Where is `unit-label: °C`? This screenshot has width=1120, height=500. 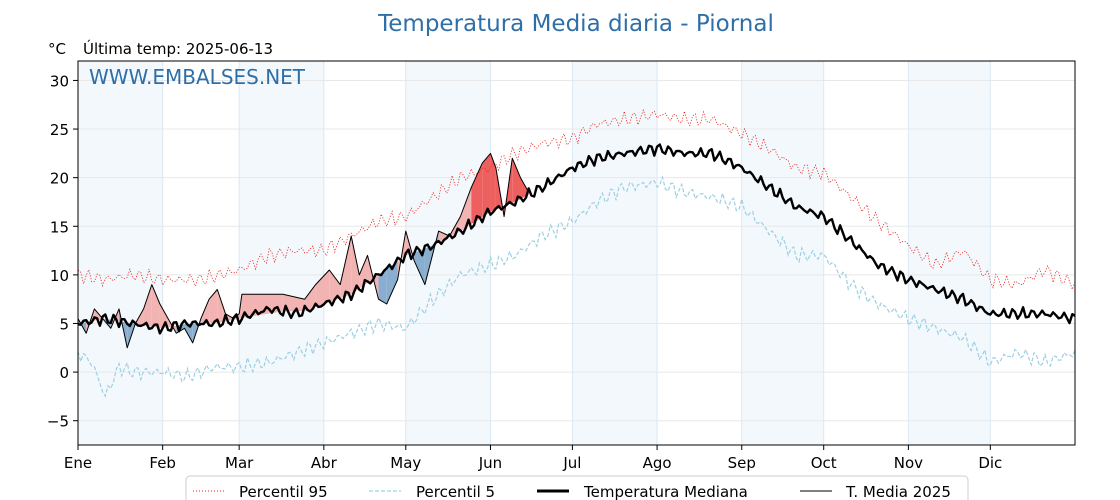
unit-label: °C is located at coordinates (57, 49).